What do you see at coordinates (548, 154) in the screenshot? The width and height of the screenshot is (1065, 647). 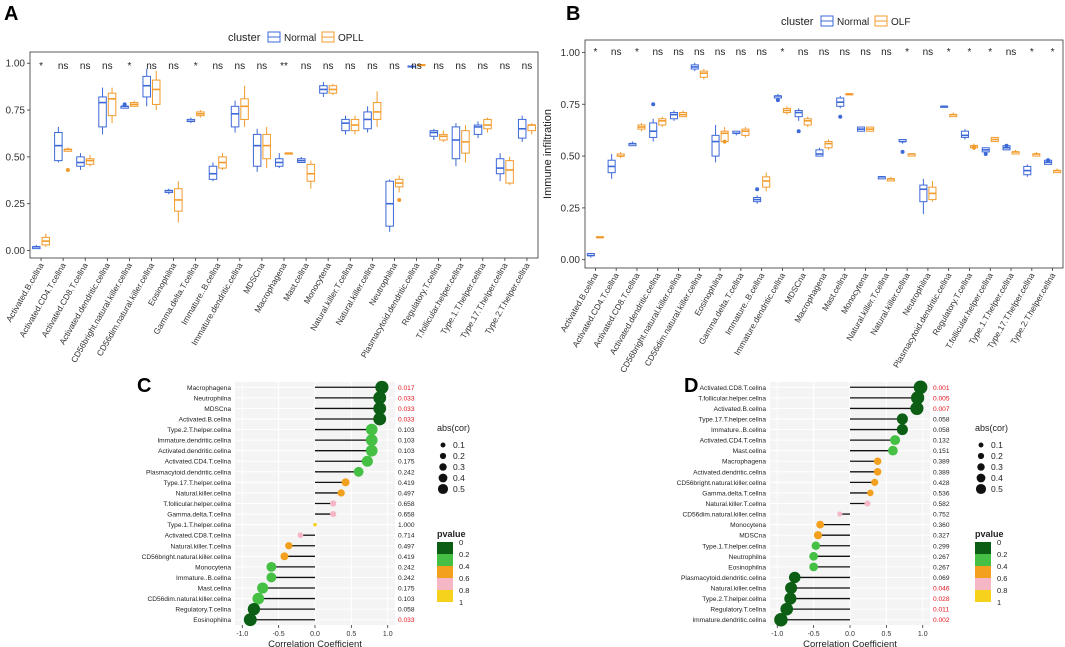 I see `y-axis-label: Immune infiltration` at bounding box center [548, 154].